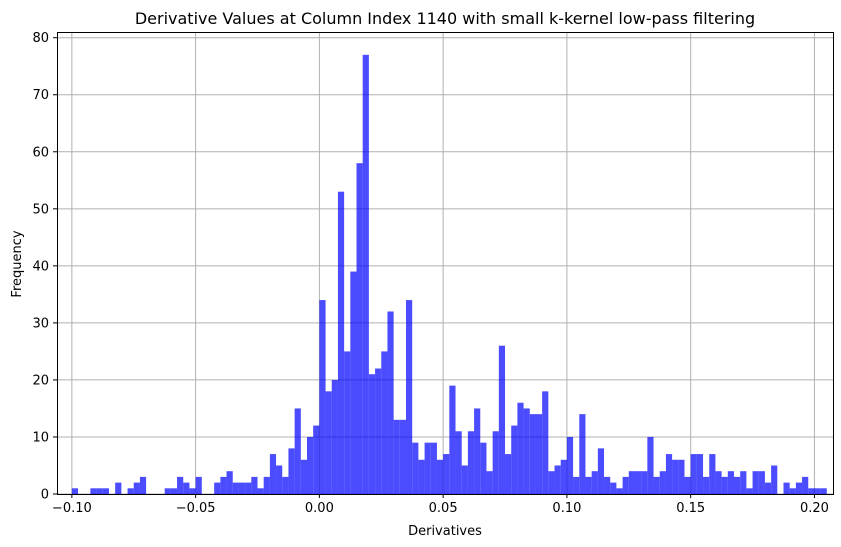  Describe the element at coordinates (40, 95) in the screenshot. I see `y-tick-label: 70` at that location.